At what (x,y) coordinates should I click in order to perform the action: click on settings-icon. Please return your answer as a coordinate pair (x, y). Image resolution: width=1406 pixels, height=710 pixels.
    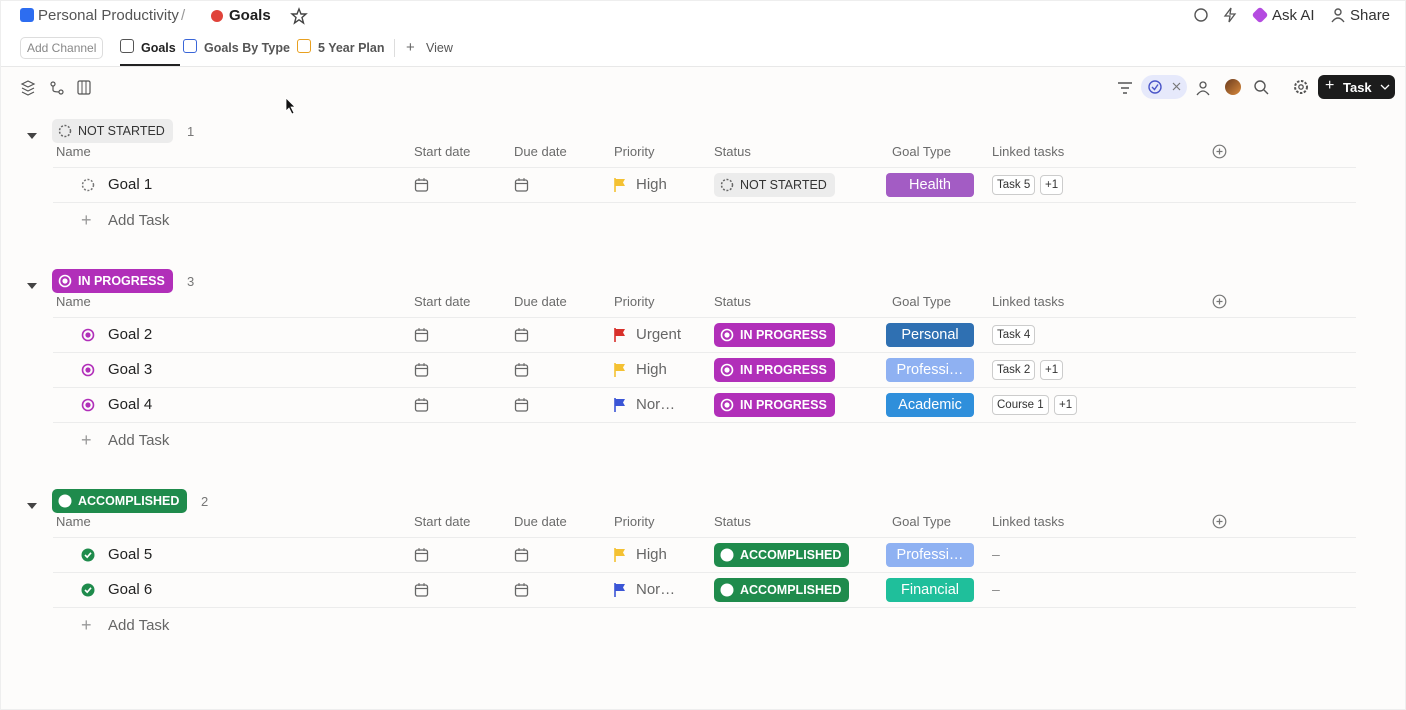
    Looking at the image, I should click on (1301, 87).